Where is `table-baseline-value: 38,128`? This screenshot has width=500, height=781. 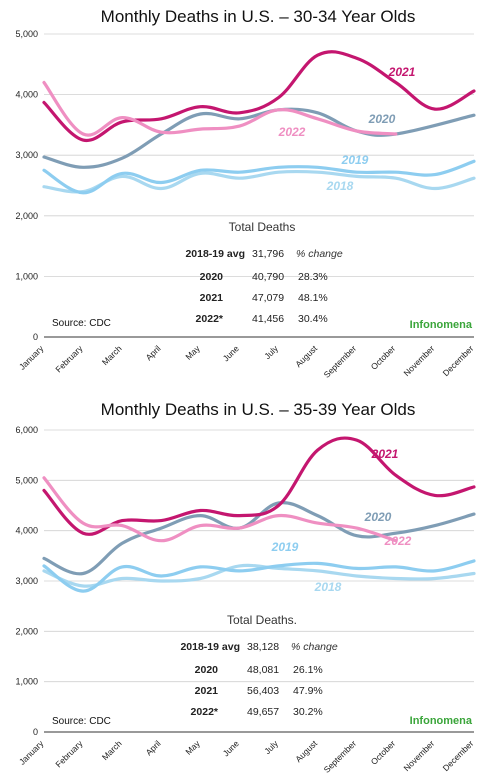 table-baseline-value: 38,128 is located at coordinates (263, 647).